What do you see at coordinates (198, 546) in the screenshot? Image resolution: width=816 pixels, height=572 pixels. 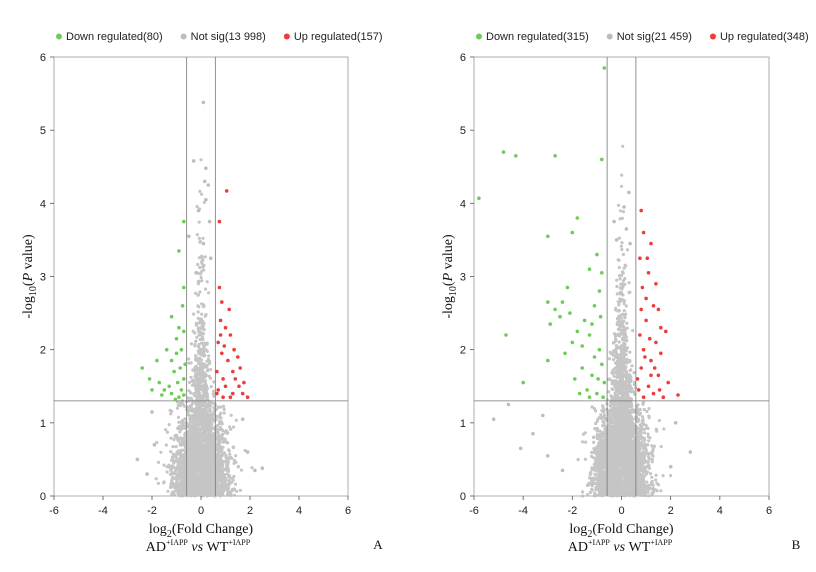 I see `panel-title: AD+IAPP vs WT+IAPP` at bounding box center [198, 546].